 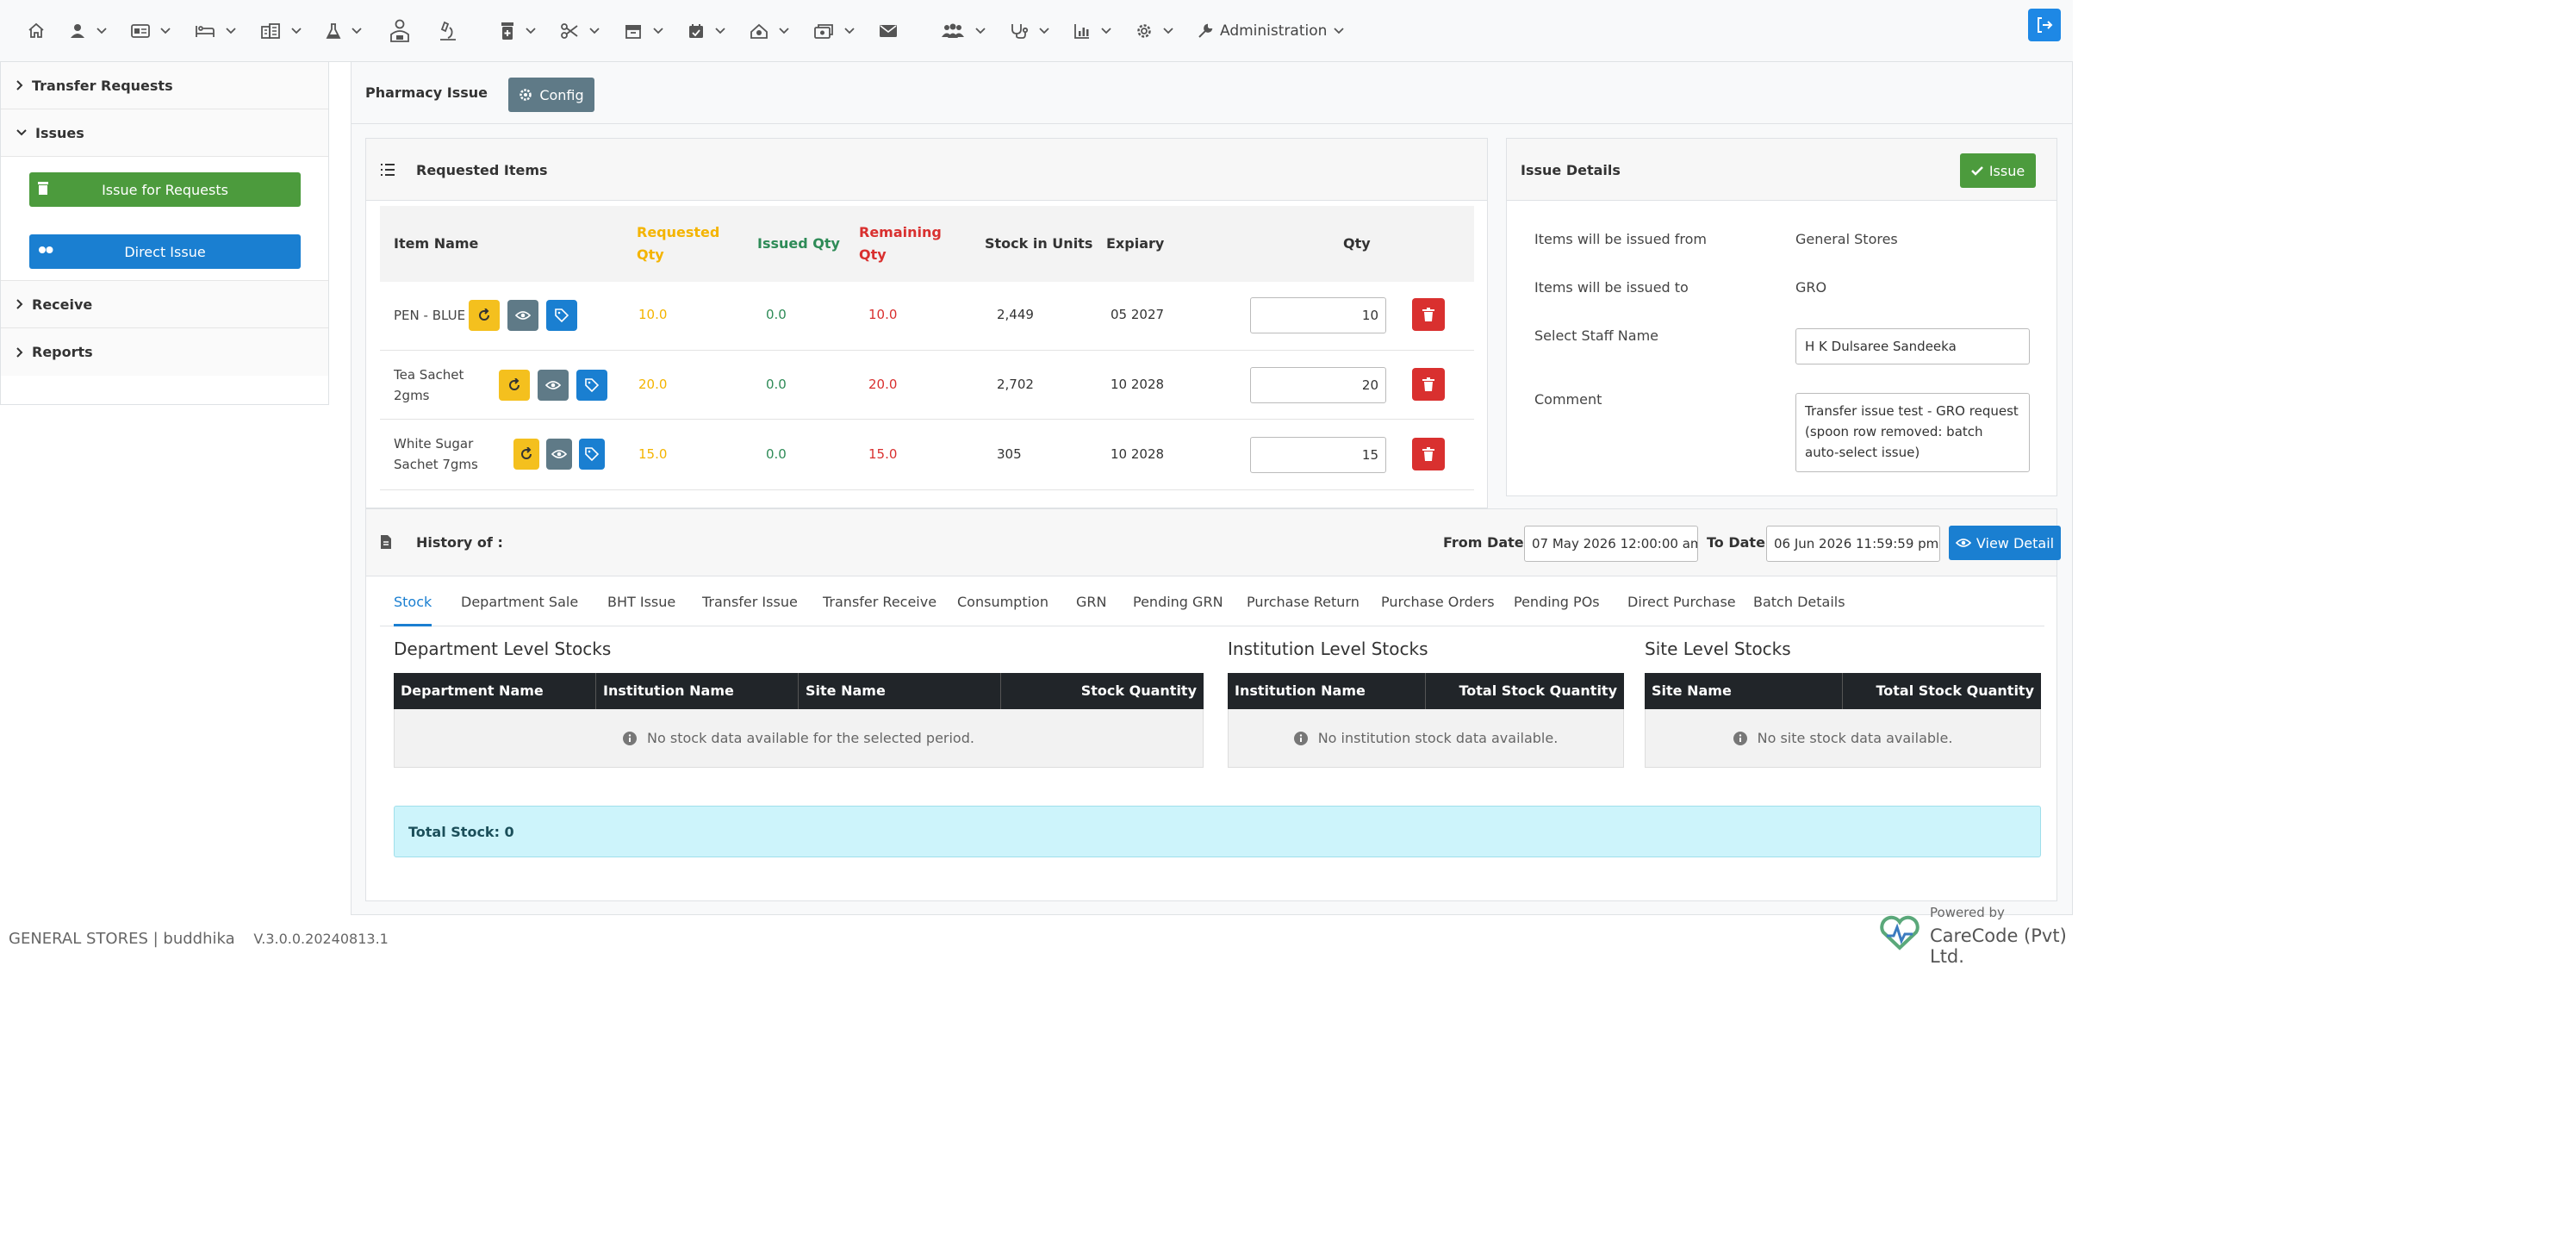 I want to click on view-detail-label: View Detail, so click(x=2016, y=542).